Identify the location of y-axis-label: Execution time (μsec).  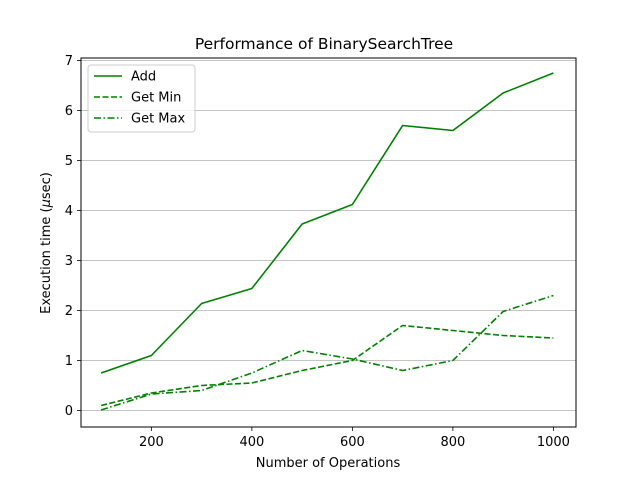
(46, 243).